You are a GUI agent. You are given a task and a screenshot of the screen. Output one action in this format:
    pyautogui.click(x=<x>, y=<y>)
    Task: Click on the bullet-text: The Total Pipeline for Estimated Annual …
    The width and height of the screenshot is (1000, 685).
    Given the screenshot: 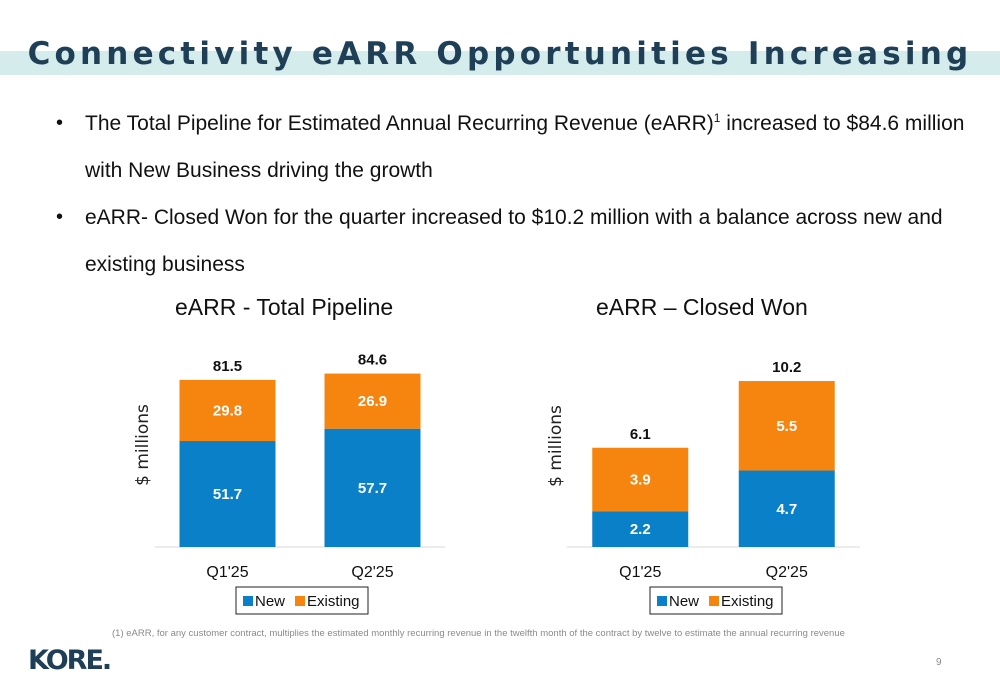 What is the action you would take?
    pyautogui.click(x=399, y=123)
    